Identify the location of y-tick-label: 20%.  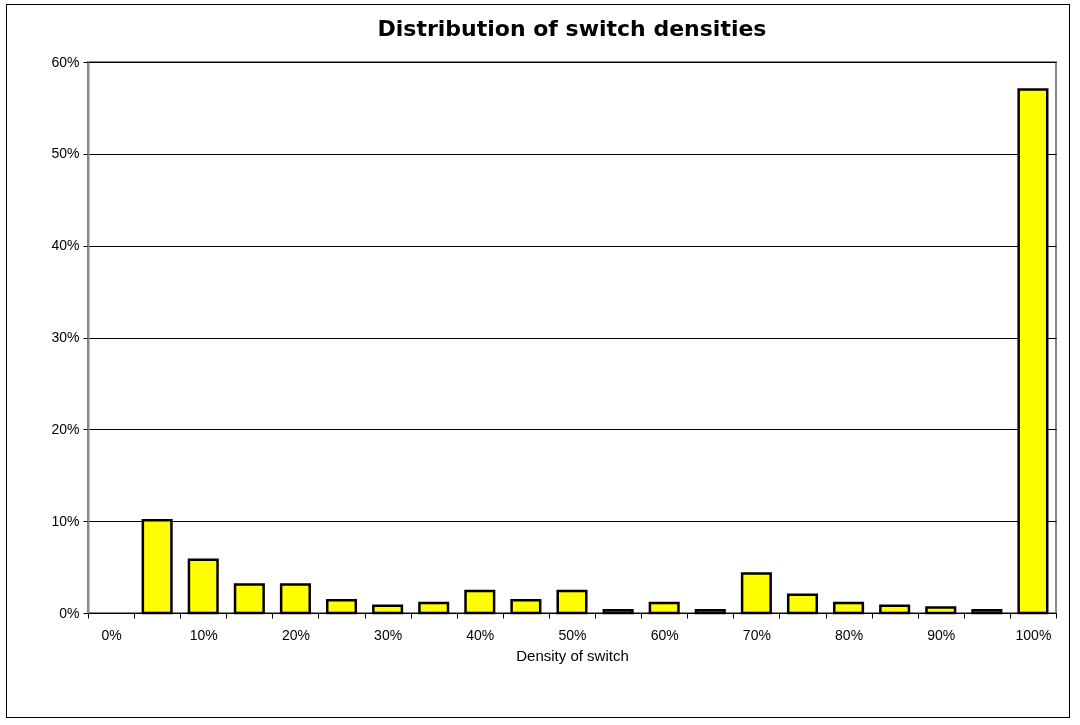
(65, 428).